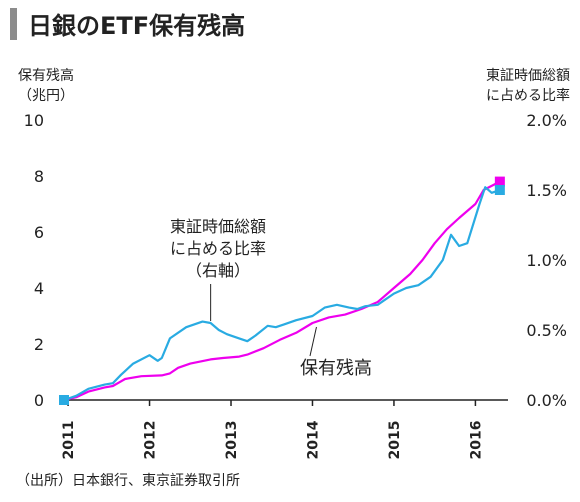 This screenshot has width=580, height=502. What do you see at coordinates (336, 368) in the screenshot?
I see `holdings-annotation: 保有残高` at bounding box center [336, 368].